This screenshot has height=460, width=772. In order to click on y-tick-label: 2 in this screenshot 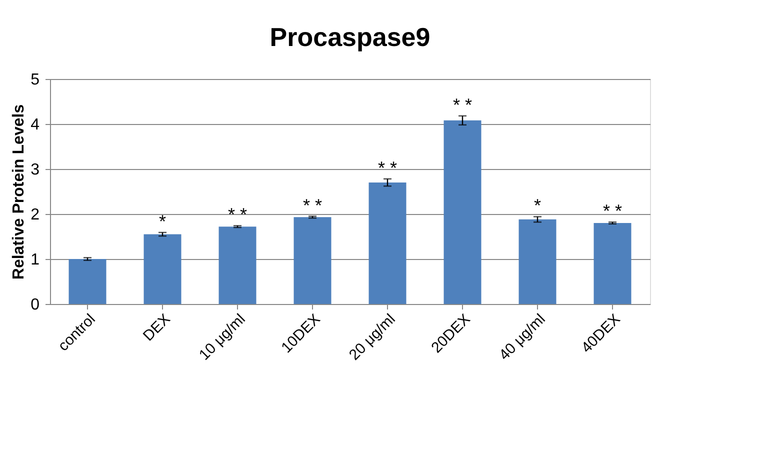, I will do `click(35, 215)`.